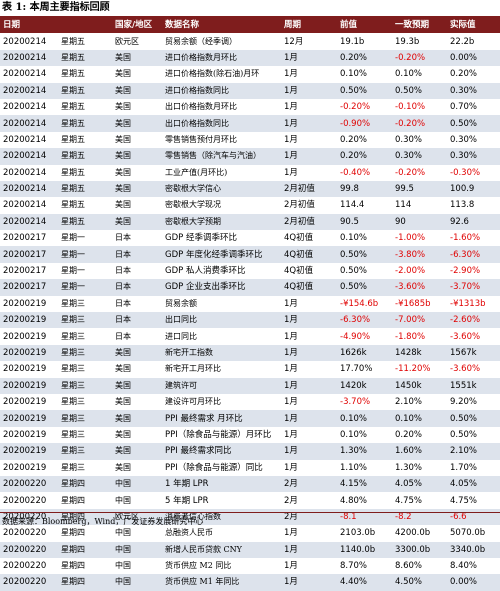  I want to click on cell-previous: -0.20%, so click(364, 107).